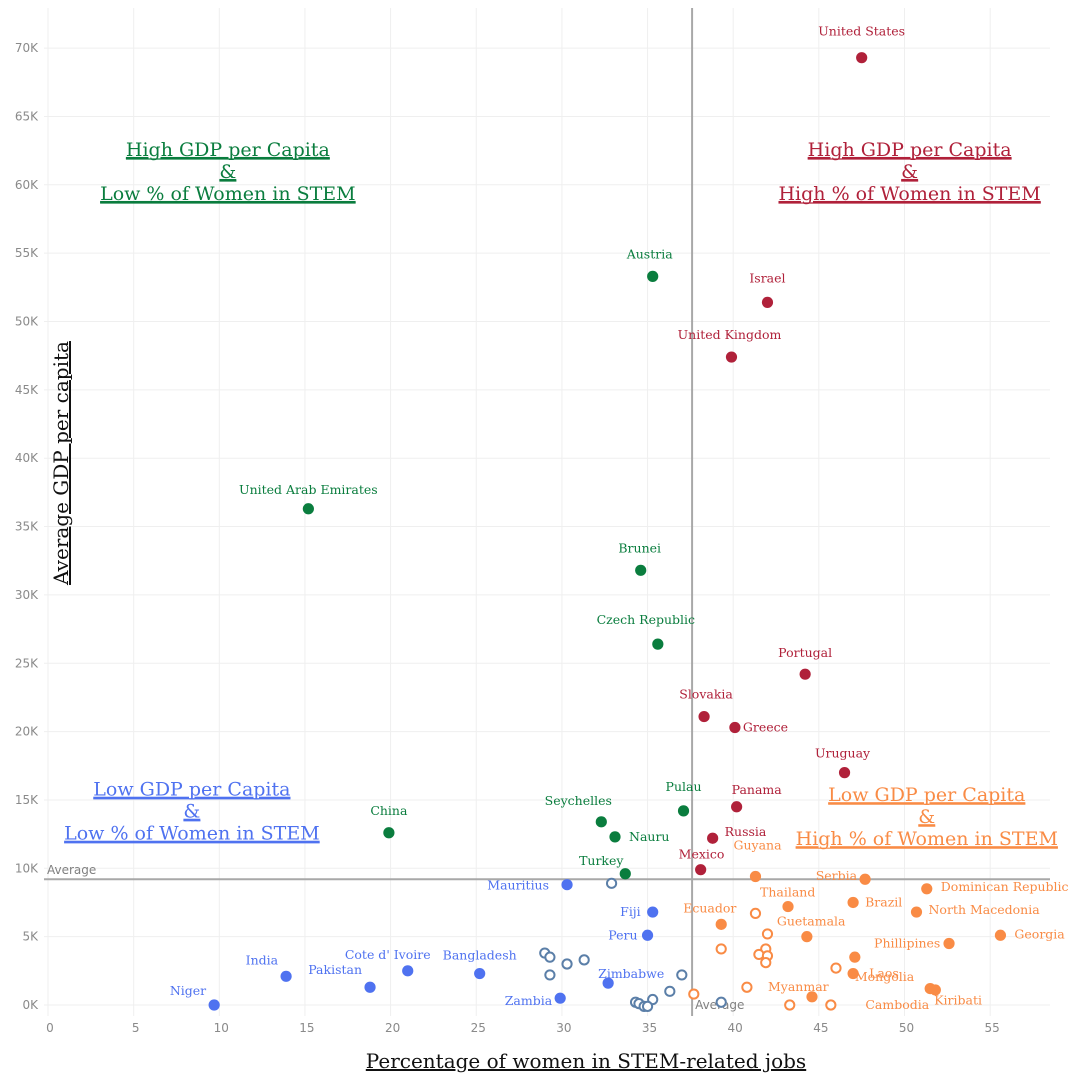  I want to click on x-tick-label: 55, so click(992, 1028).